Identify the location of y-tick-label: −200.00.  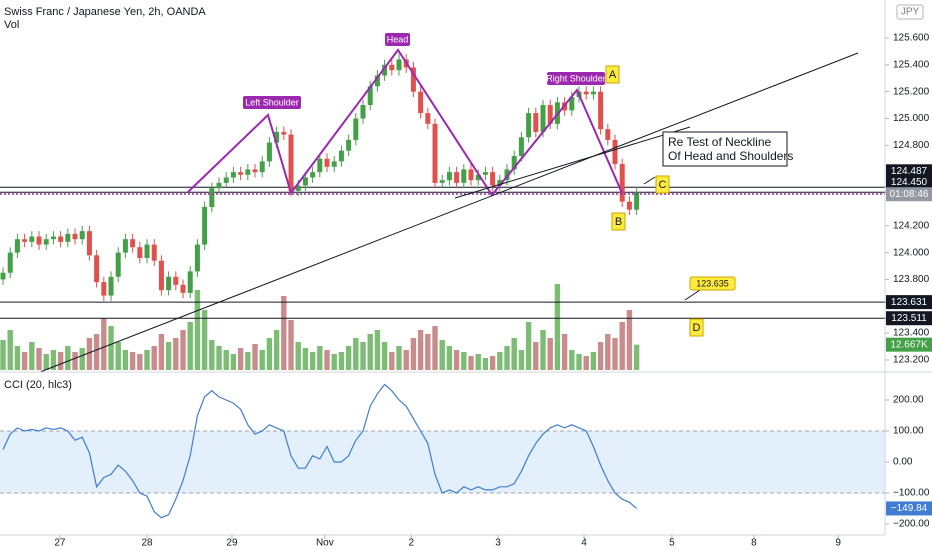
(911, 524).